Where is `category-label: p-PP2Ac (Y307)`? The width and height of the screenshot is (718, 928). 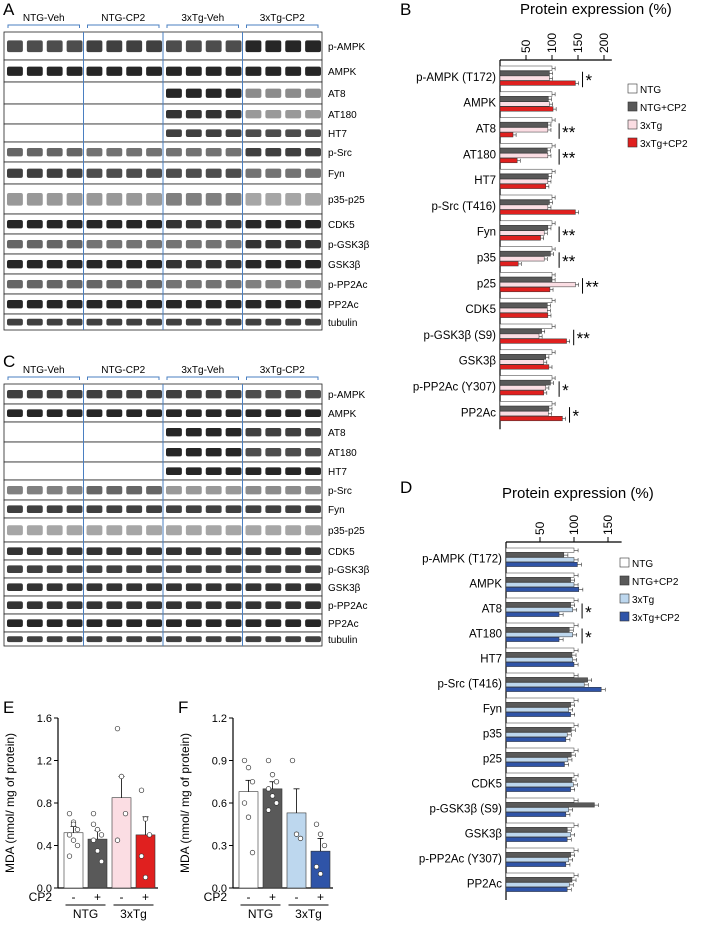
category-label: p-PP2Ac (Y307) is located at coordinates (460, 860).